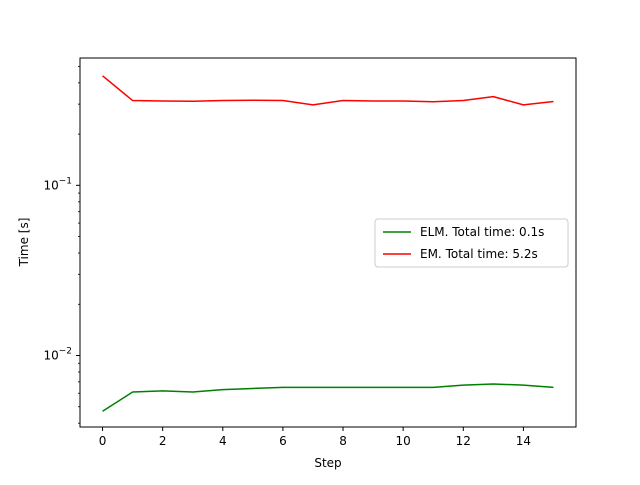  I want to click on x-tick-label: 12, so click(463, 441).